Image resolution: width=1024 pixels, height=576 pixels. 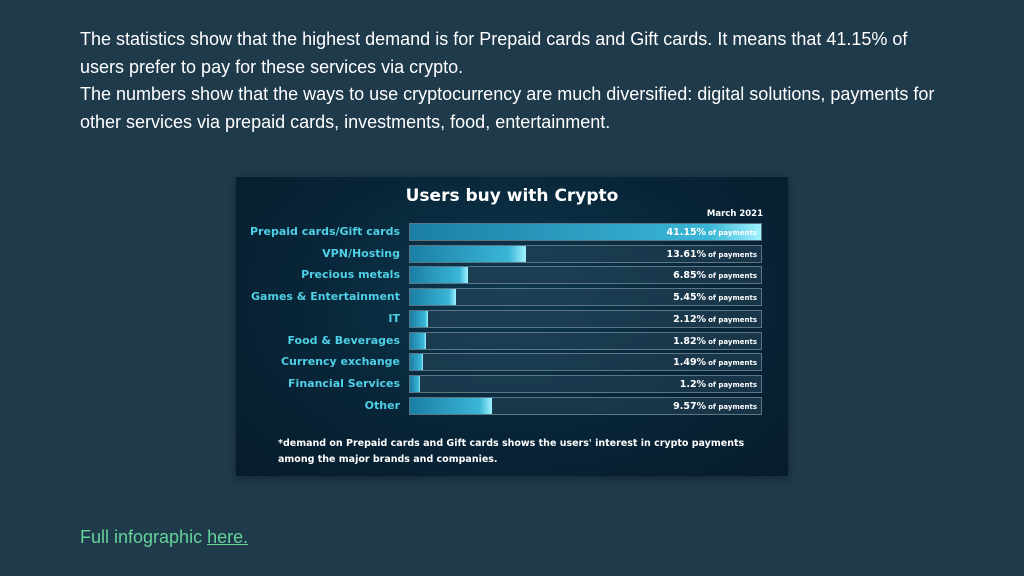 What do you see at coordinates (734, 214) in the screenshot?
I see `chart-date: March 2021` at bounding box center [734, 214].